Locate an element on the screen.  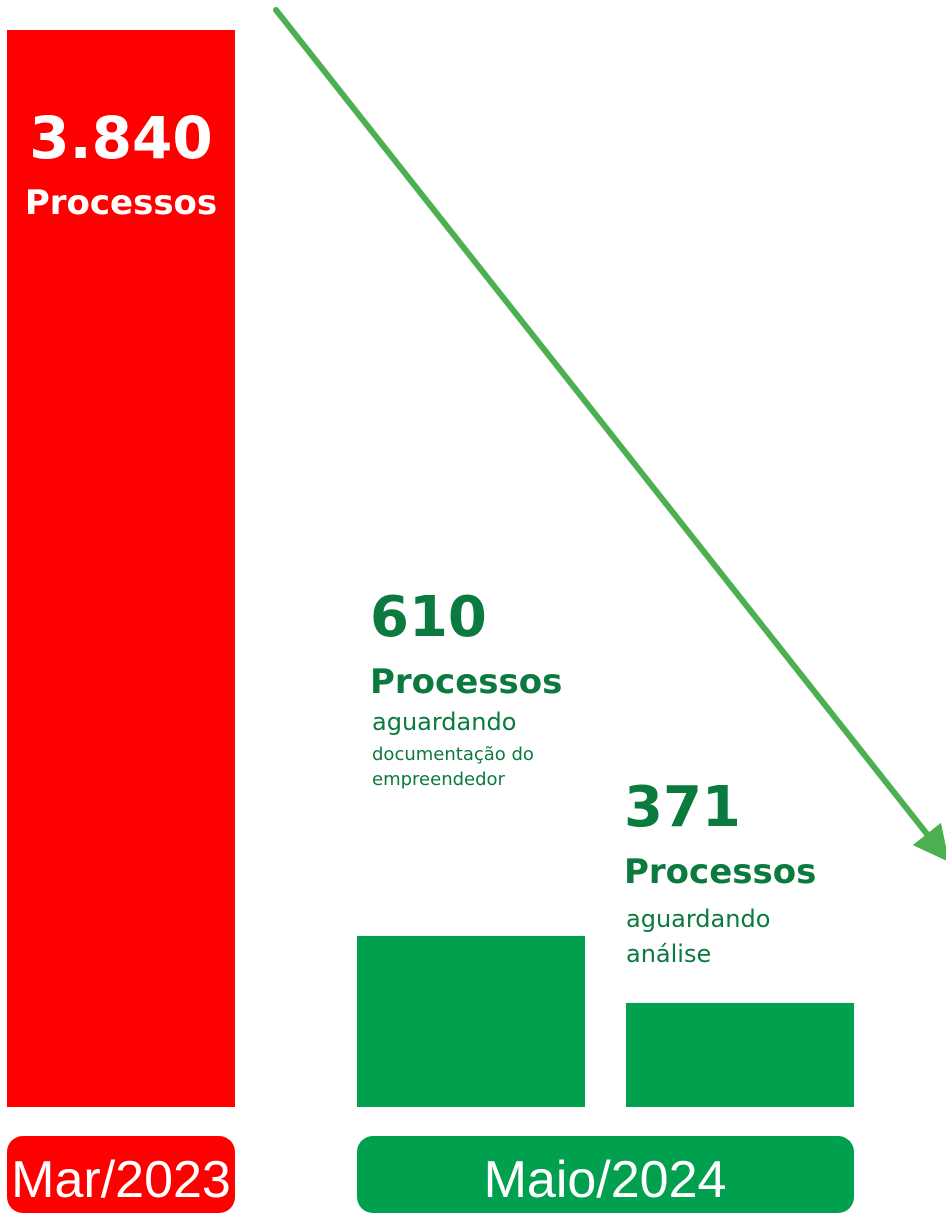
data-label-610-desc-2: documentação do is located at coordinates (453, 754).